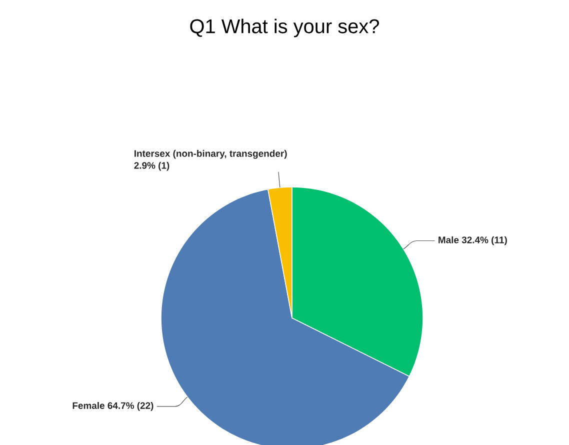 The image size is (569, 445). Describe the element at coordinates (88, 405) in the screenshot. I see `slice-label: Female` at that location.